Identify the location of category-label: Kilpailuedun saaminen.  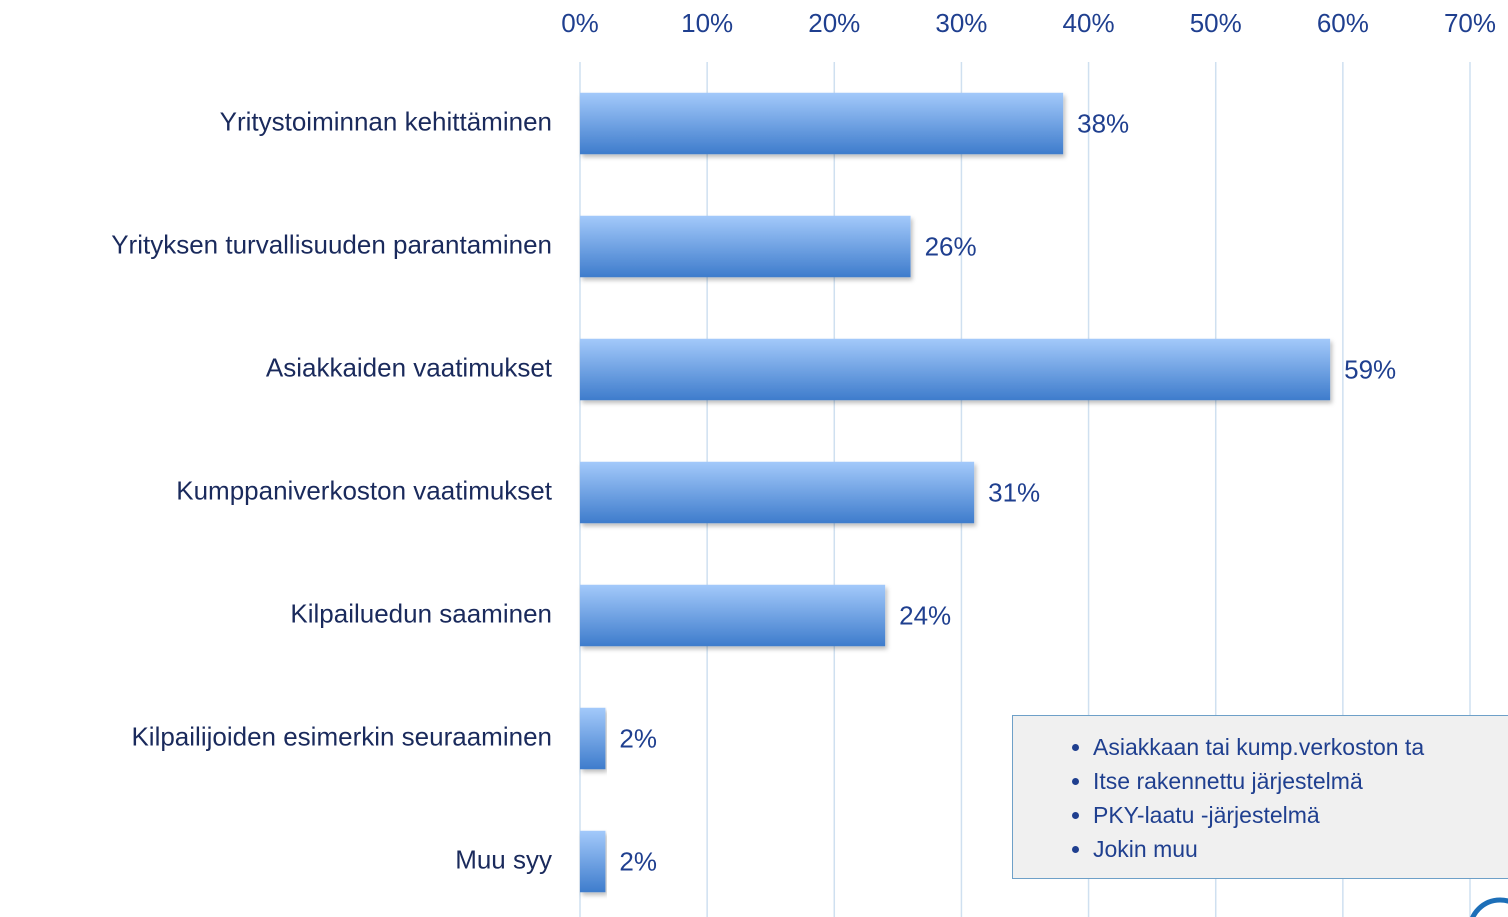
(421, 613).